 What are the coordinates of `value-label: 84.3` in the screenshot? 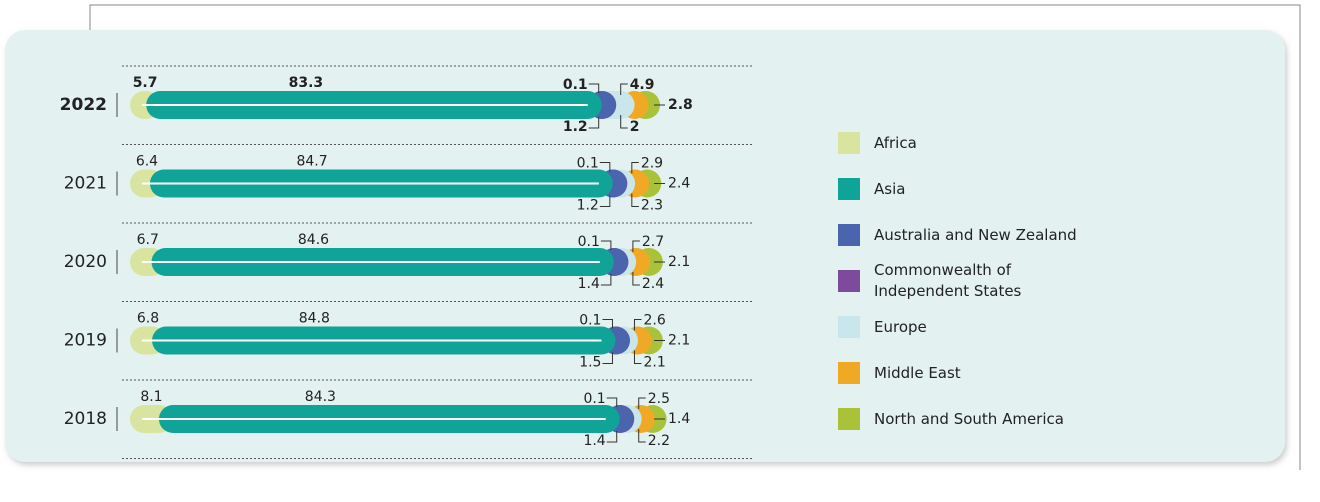 It's located at (320, 397).